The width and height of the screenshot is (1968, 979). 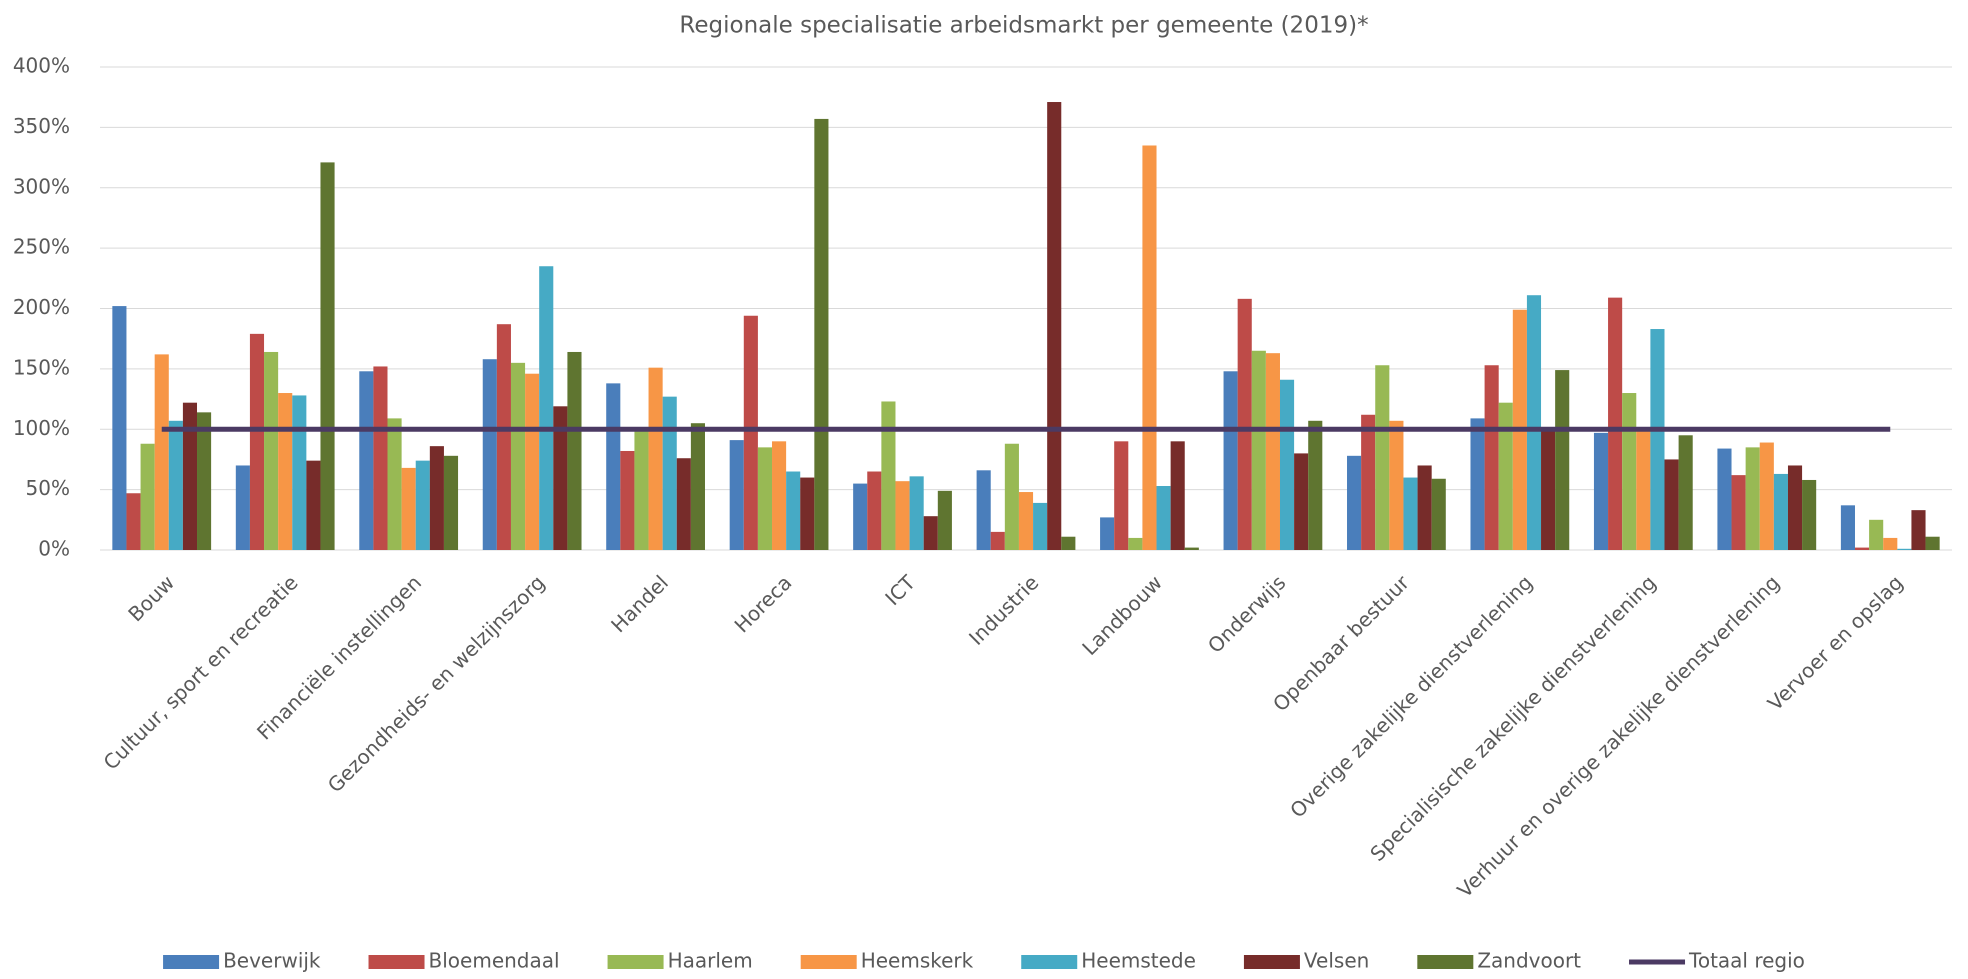 What do you see at coordinates (1746, 961) in the screenshot?
I see `legend-label: Totaal regio` at bounding box center [1746, 961].